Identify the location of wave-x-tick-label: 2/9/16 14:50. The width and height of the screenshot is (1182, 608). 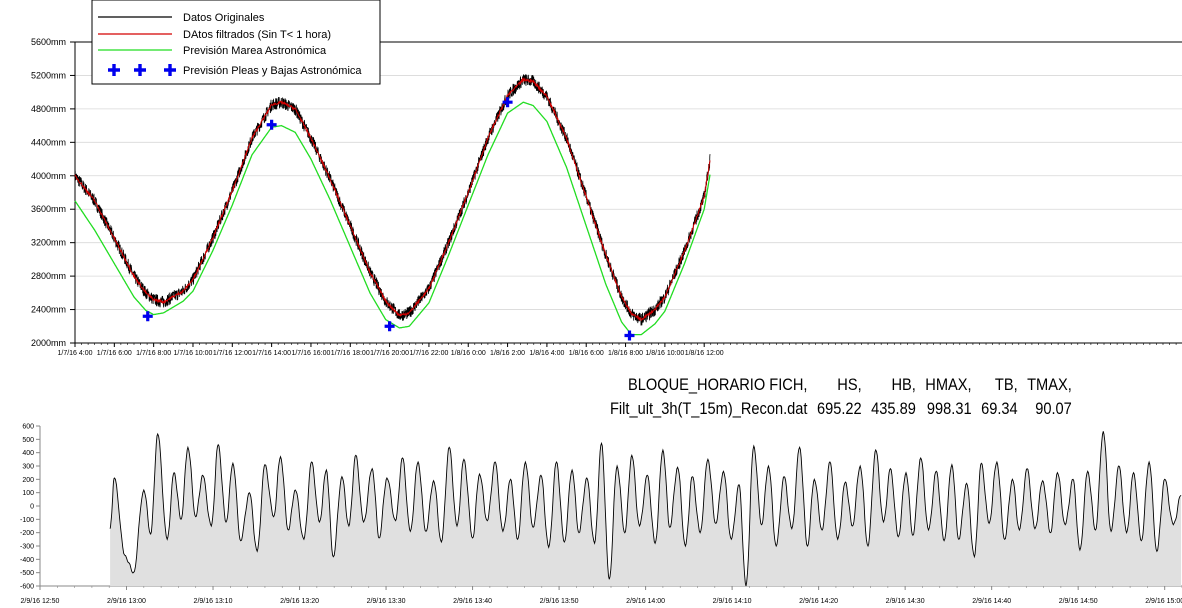
(1078, 601).